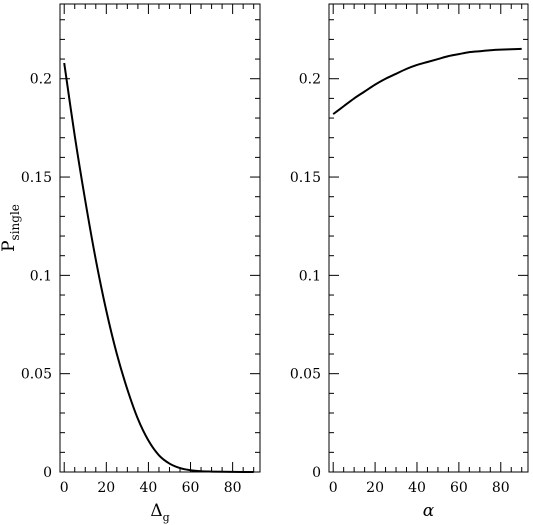 The height and width of the screenshot is (525, 533). I want to click on y-axis-label-main: P, so click(9, 245).